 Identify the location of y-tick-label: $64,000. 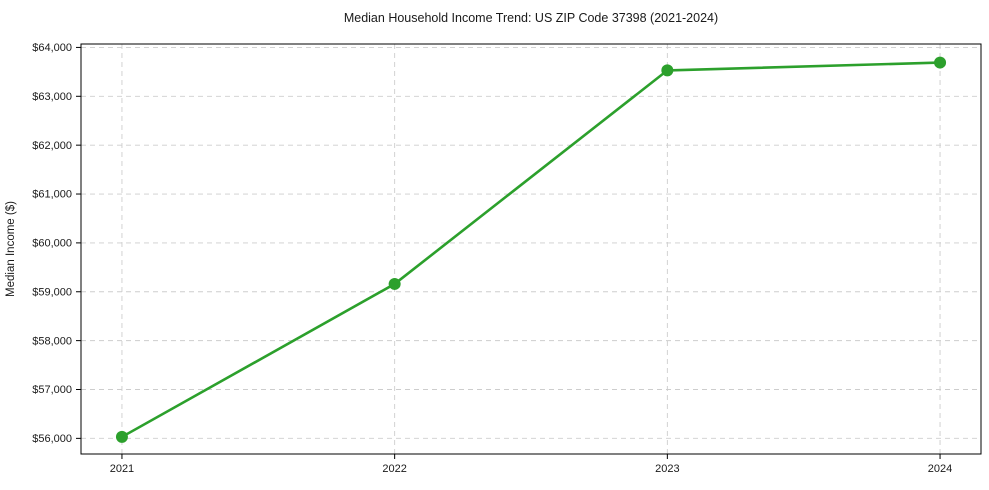
(52, 48).